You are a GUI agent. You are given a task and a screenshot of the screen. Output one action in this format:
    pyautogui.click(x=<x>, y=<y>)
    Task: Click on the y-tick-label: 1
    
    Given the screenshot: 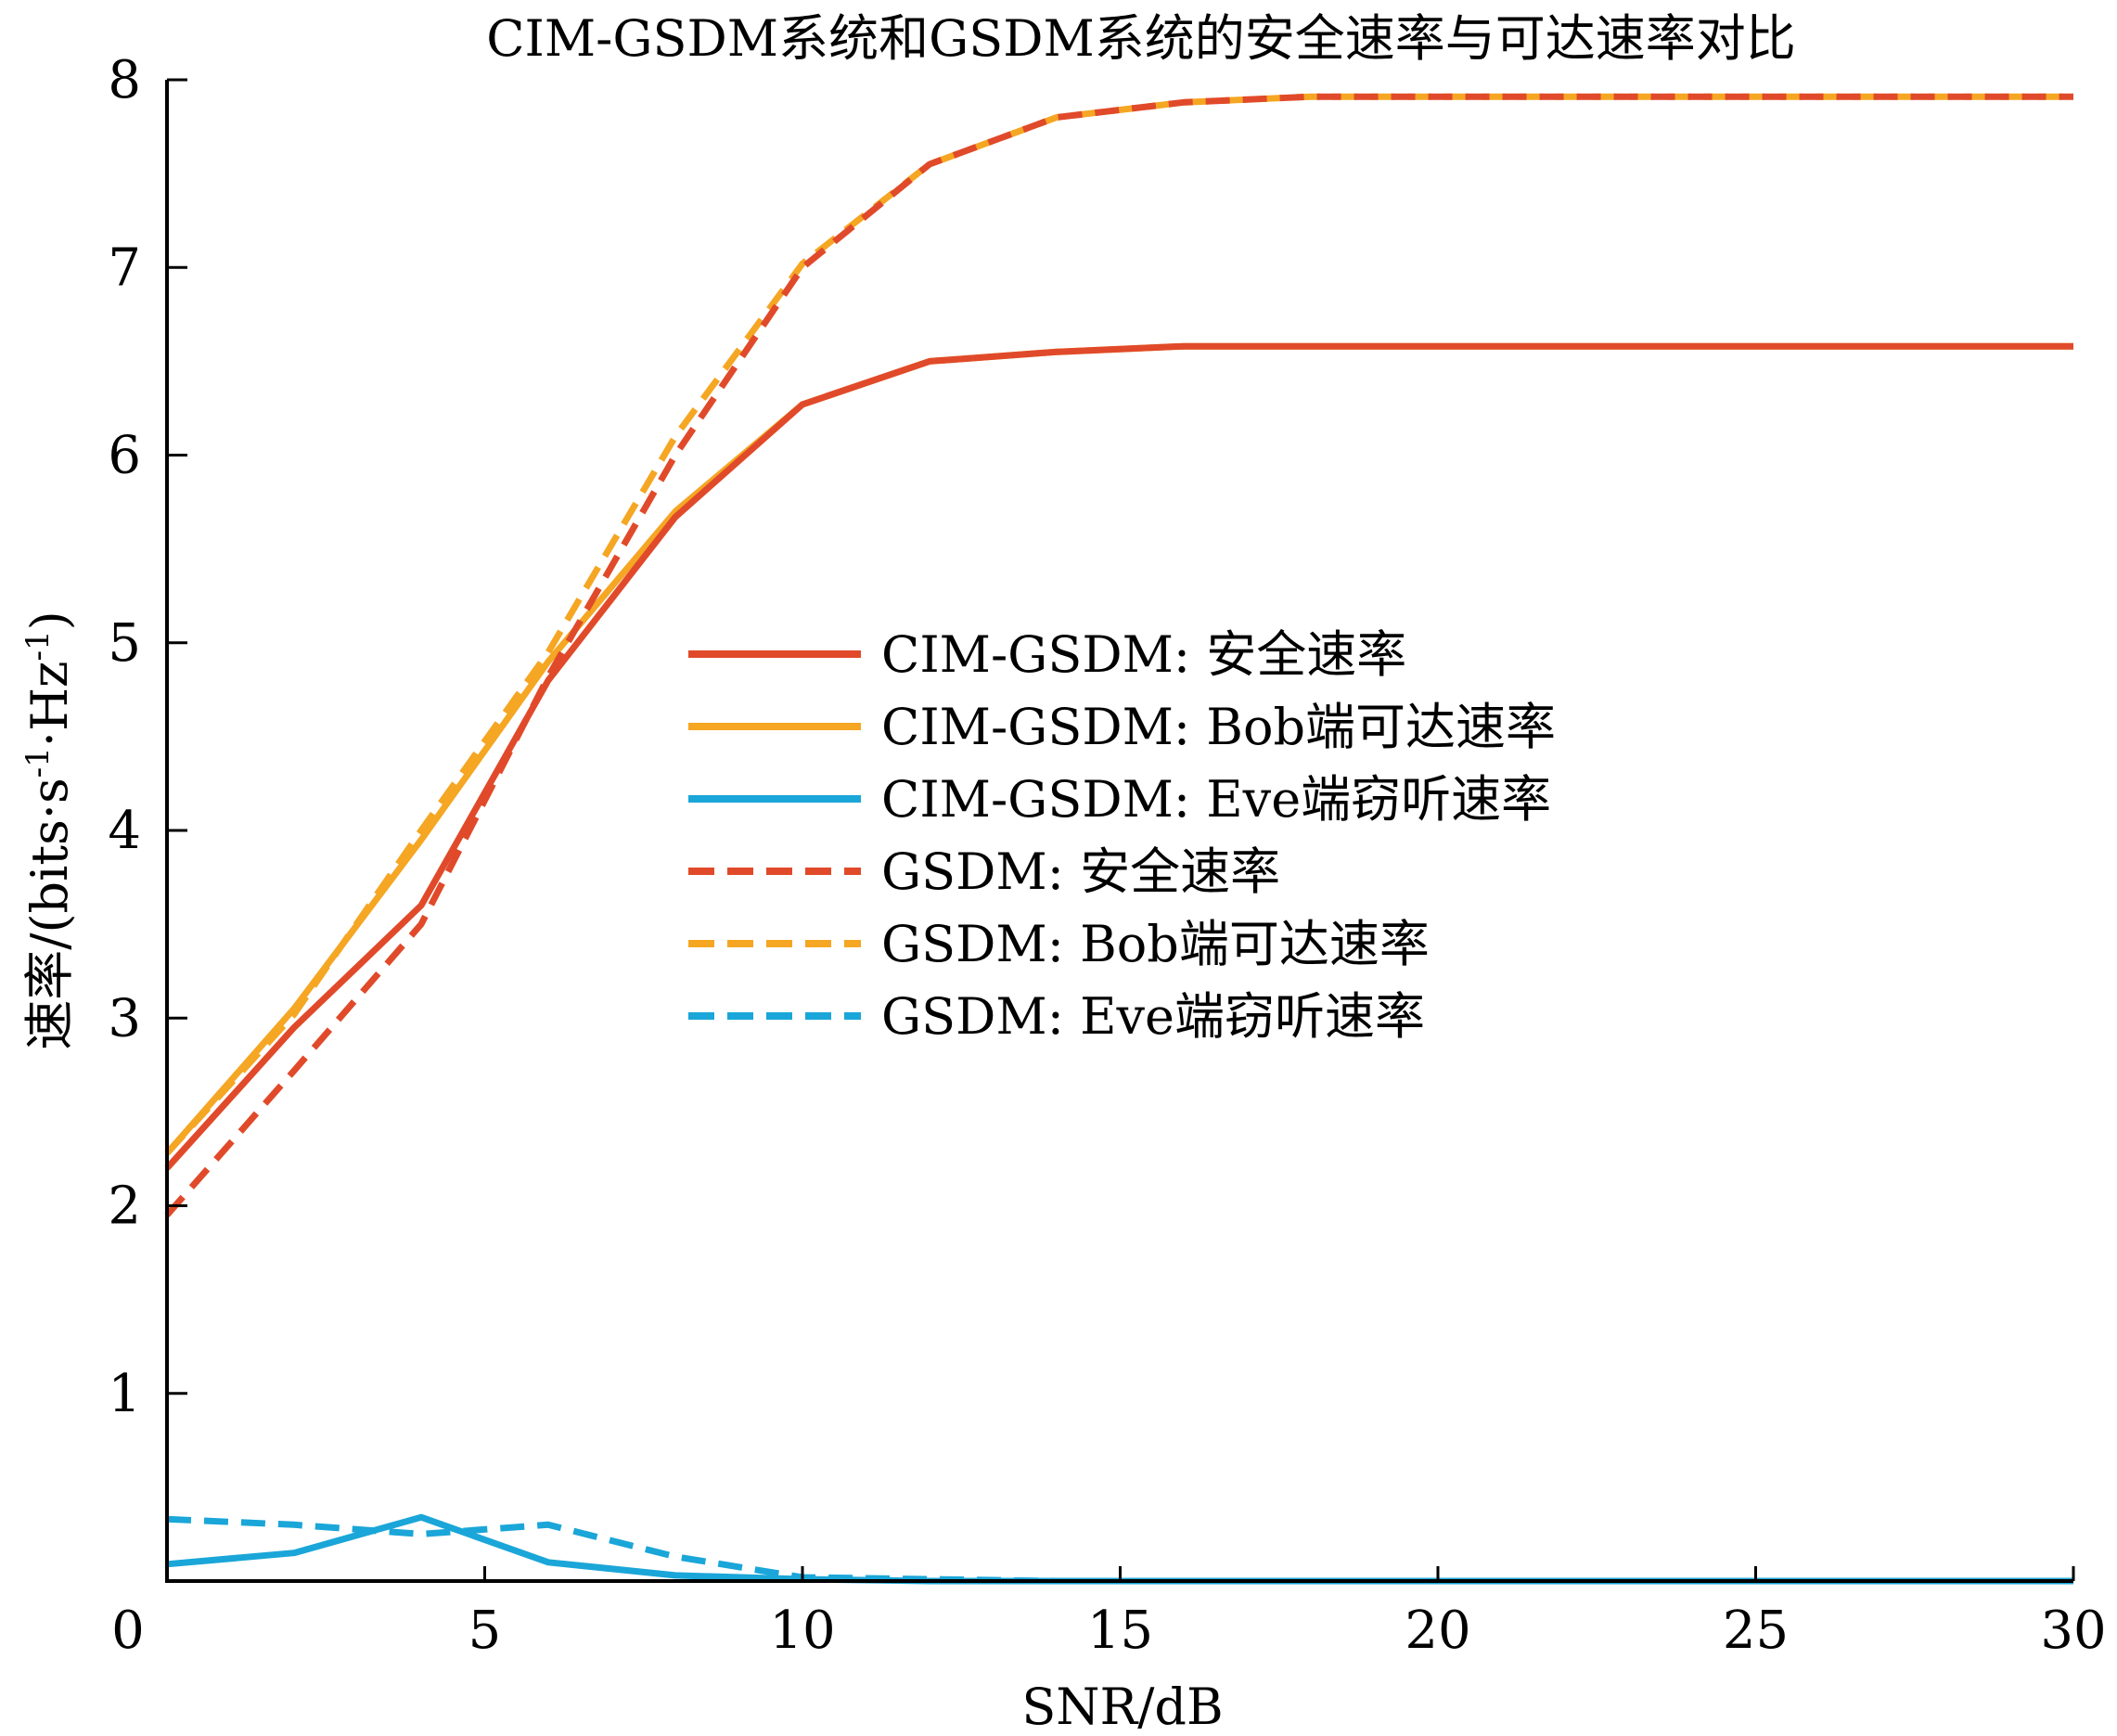 What is the action you would take?
    pyautogui.click(x=124, y=1394)
    